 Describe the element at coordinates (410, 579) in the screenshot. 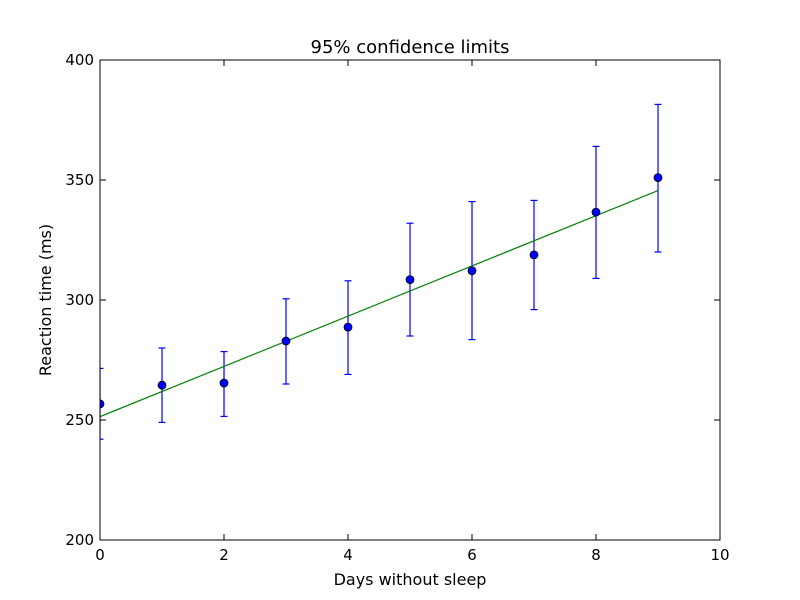

I see `x-axis-label: Days without sleep` at that location.